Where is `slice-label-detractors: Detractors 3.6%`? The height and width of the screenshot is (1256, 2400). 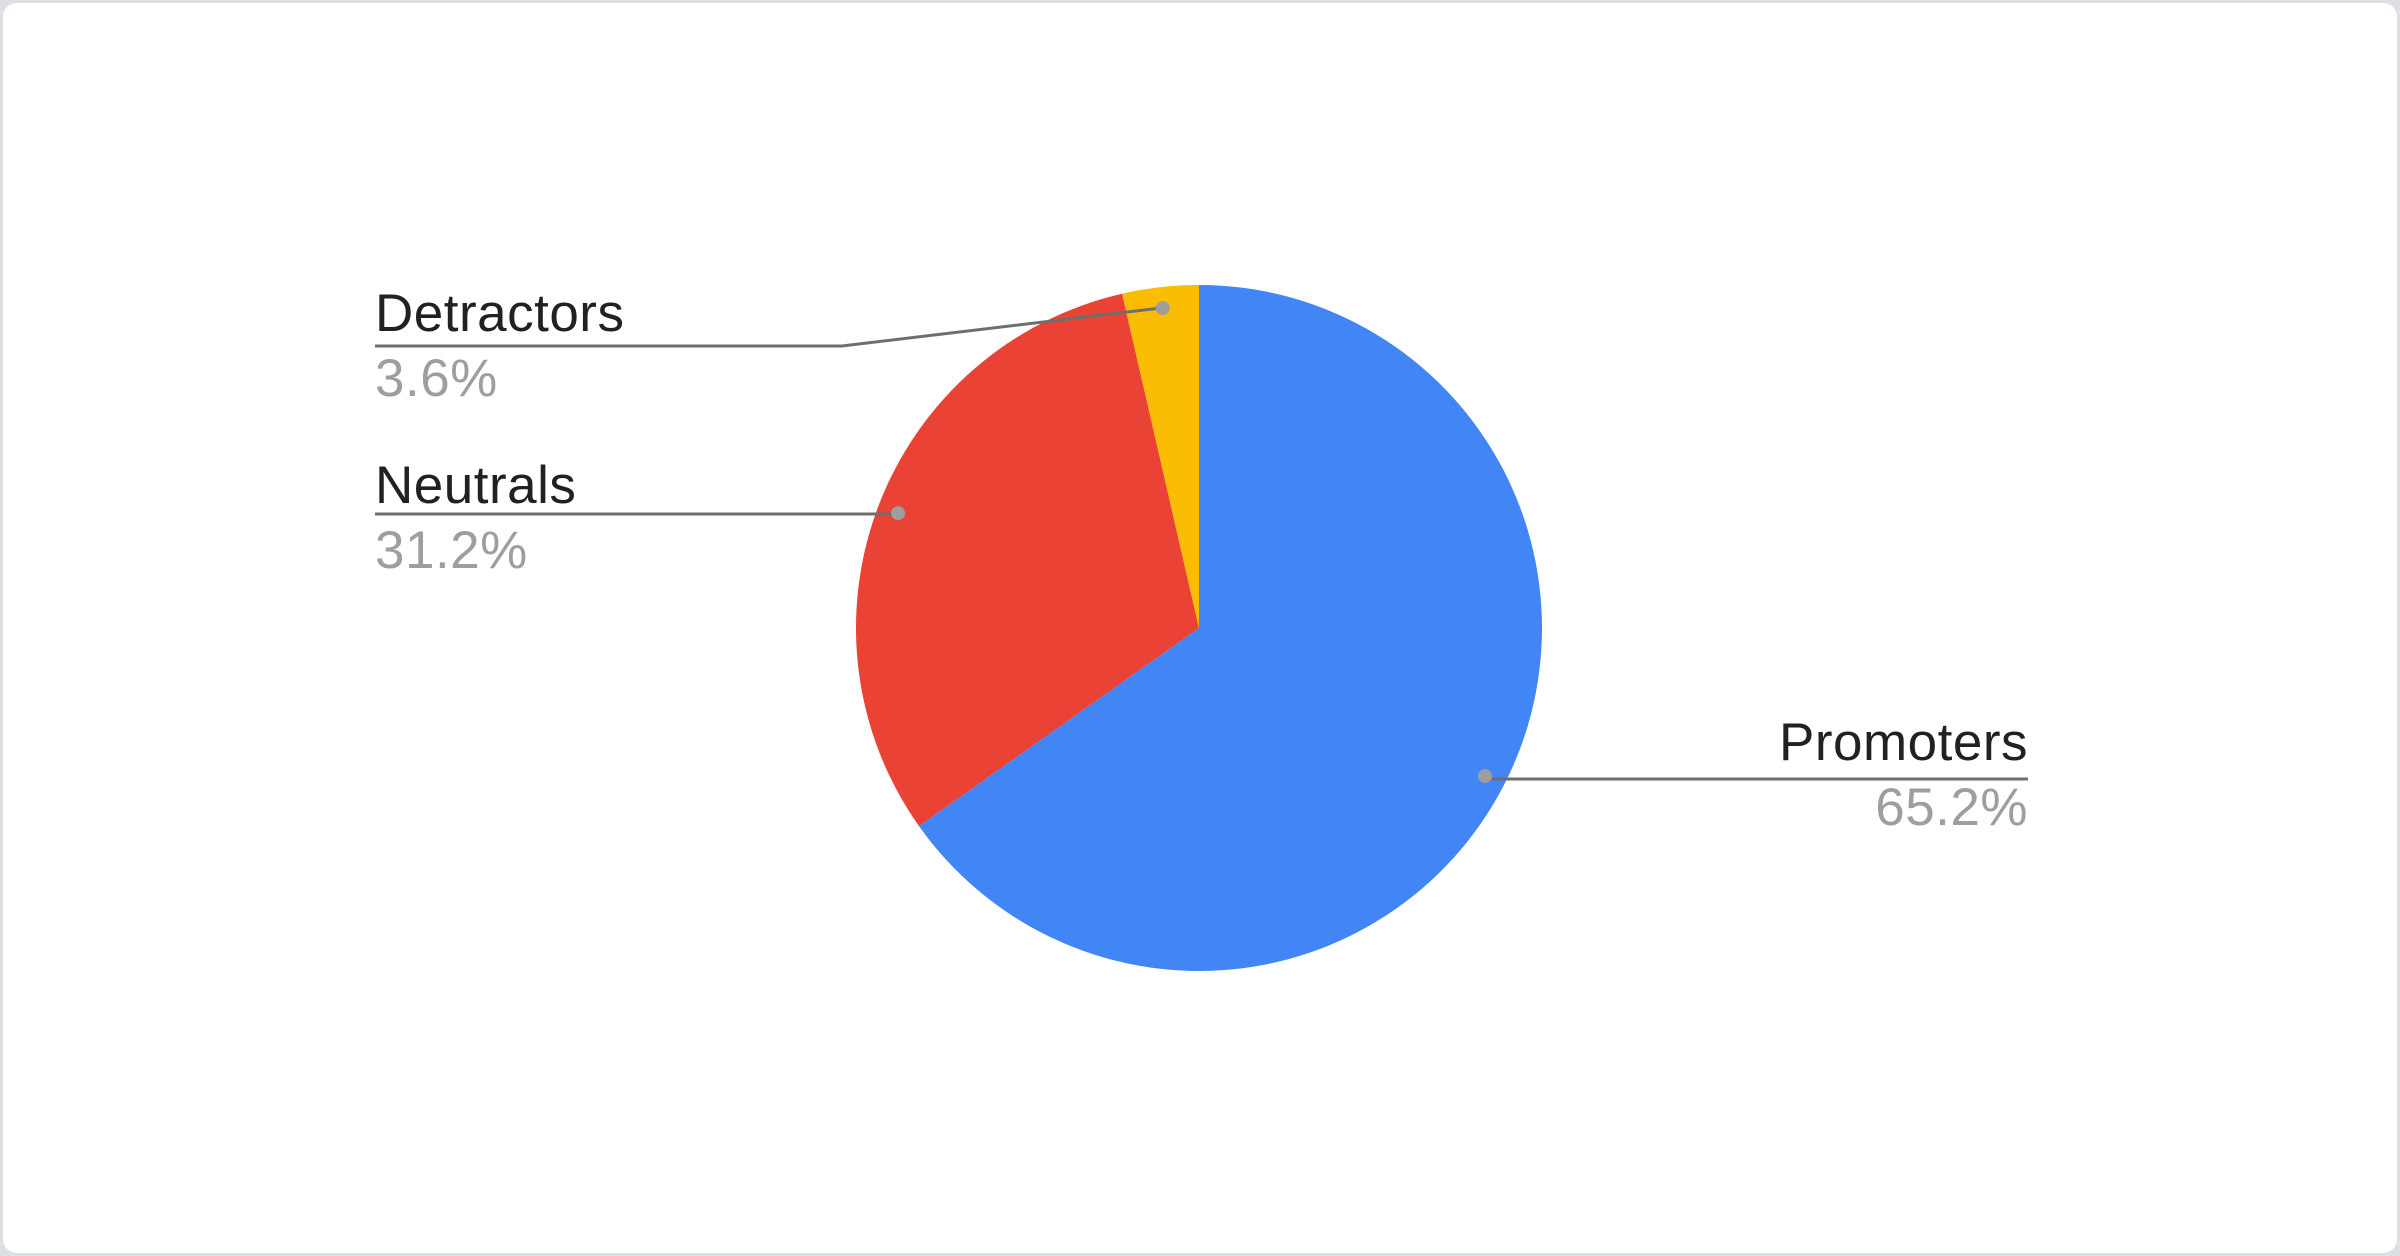
slice-label-detractors: Detractors 3.6% is located at coordinates (499, 346).